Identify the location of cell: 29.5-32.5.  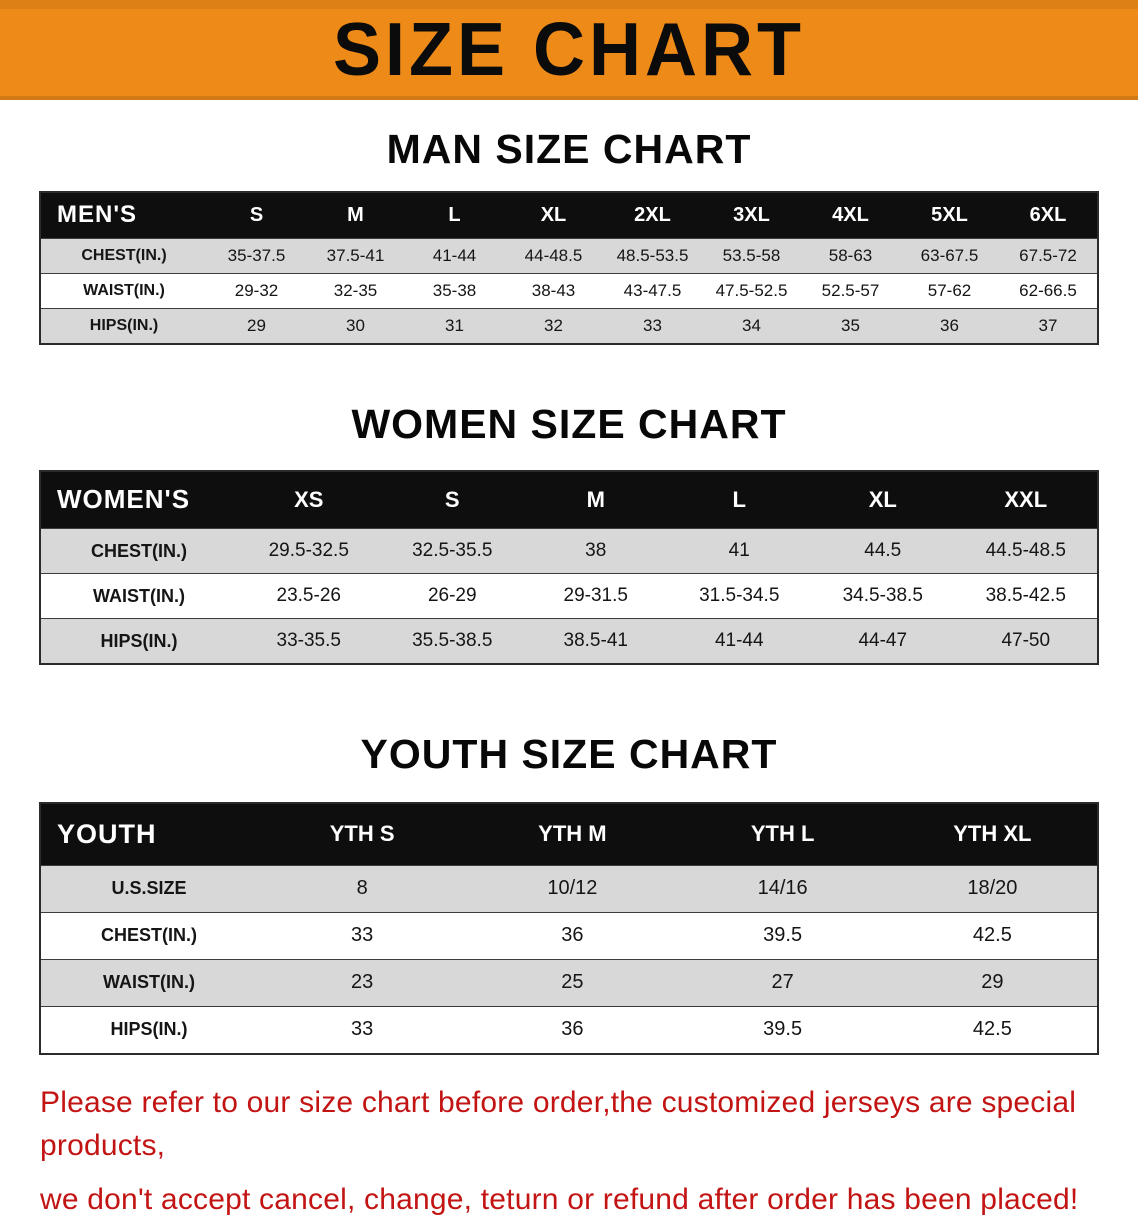
(309, 551).